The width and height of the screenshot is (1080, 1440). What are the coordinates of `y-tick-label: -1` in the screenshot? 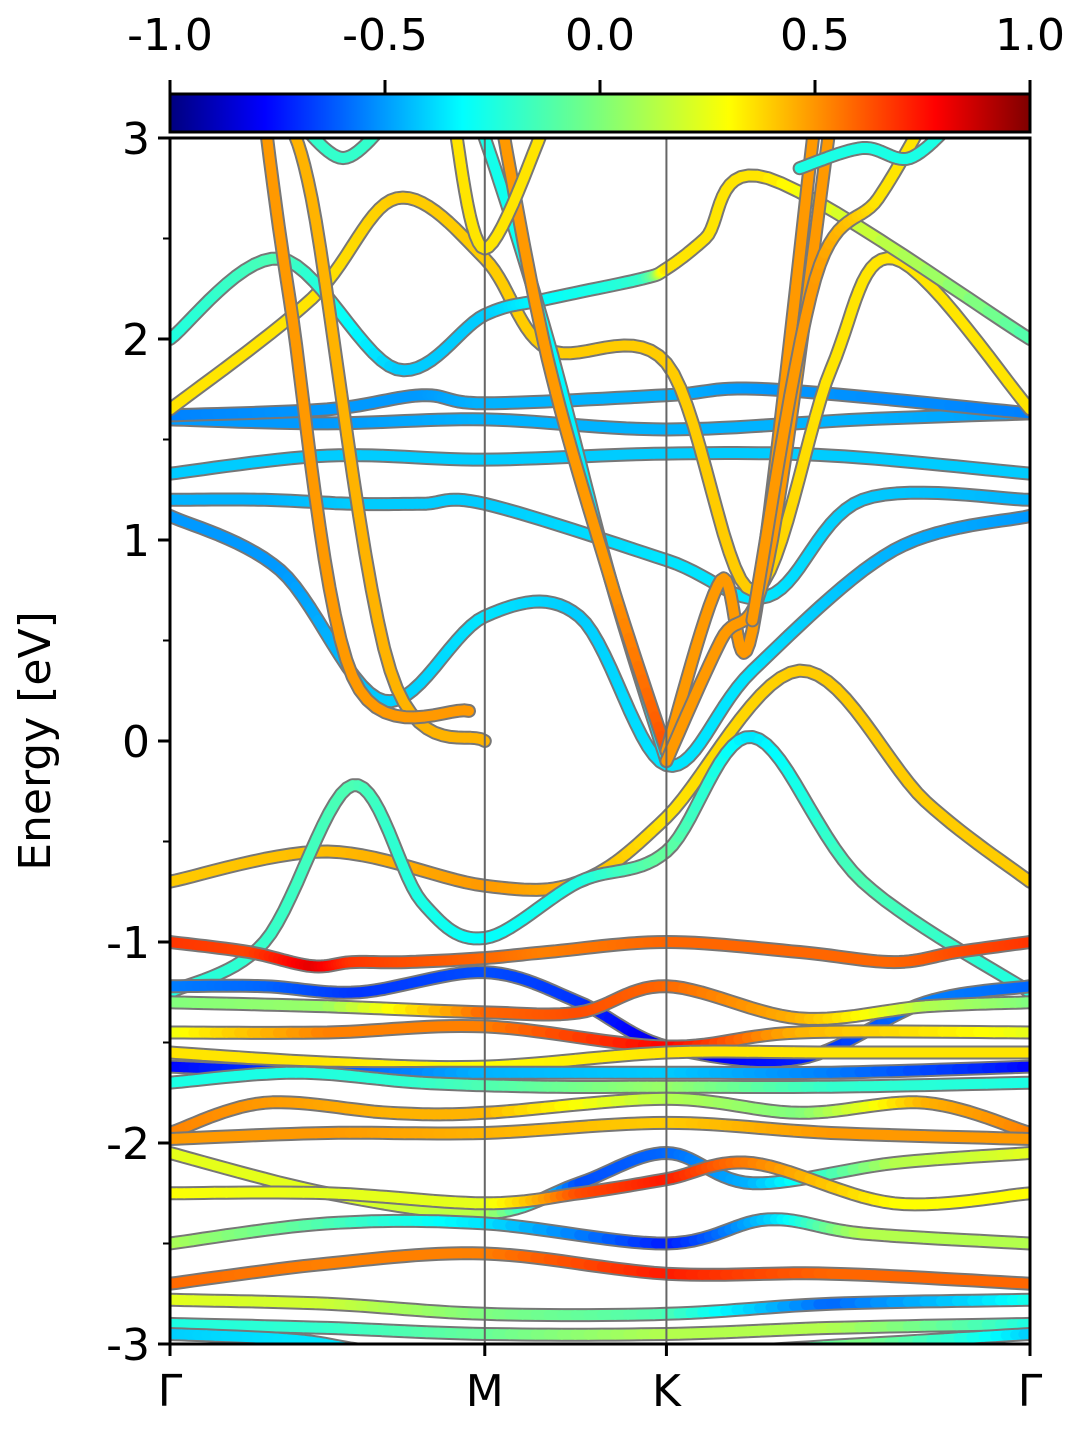 It's located at (128, 943).